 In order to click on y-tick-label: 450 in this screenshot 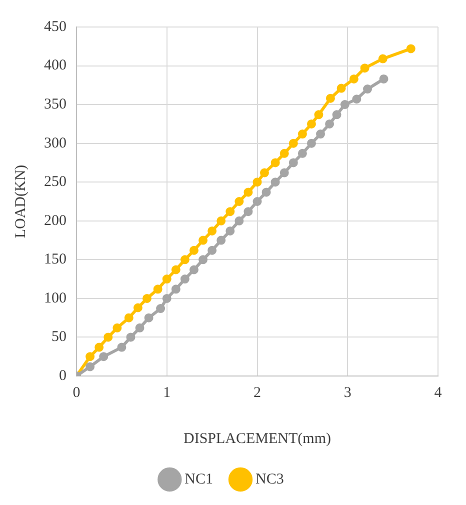, I will do `click(55, 26)`.